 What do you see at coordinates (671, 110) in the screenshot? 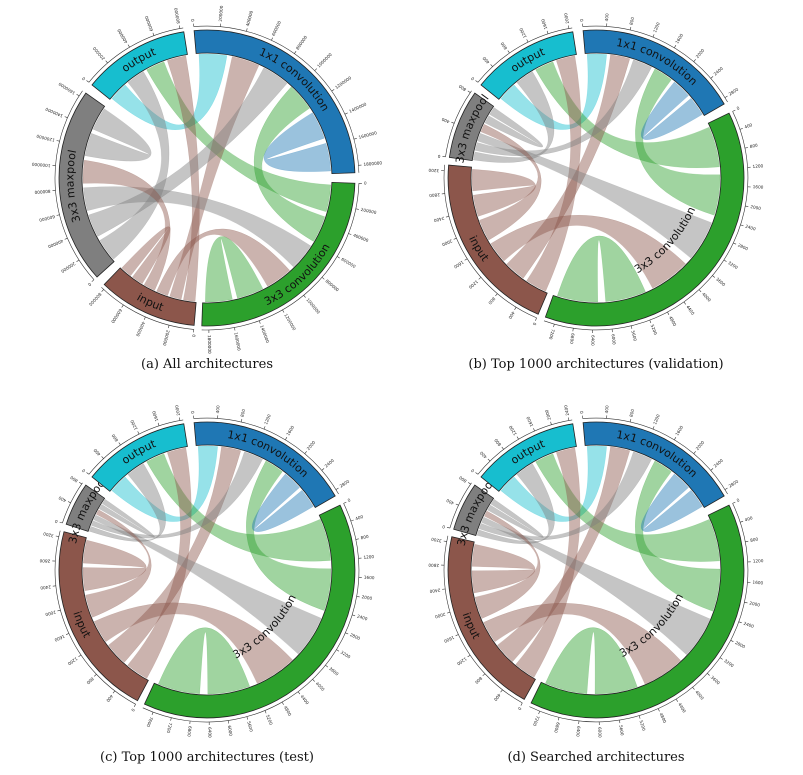
I see `ribbon-conv1x1-to-conv1x1` at bounding box center [671, 110].